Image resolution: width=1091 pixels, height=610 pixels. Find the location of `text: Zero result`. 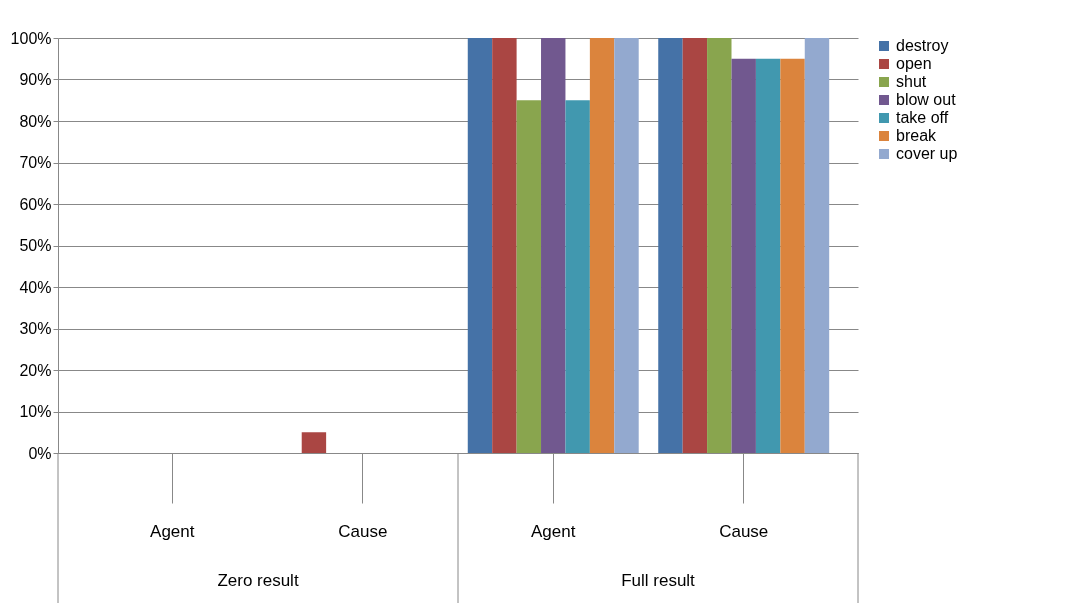

text: Zero result is located at coordinates (258, 580).